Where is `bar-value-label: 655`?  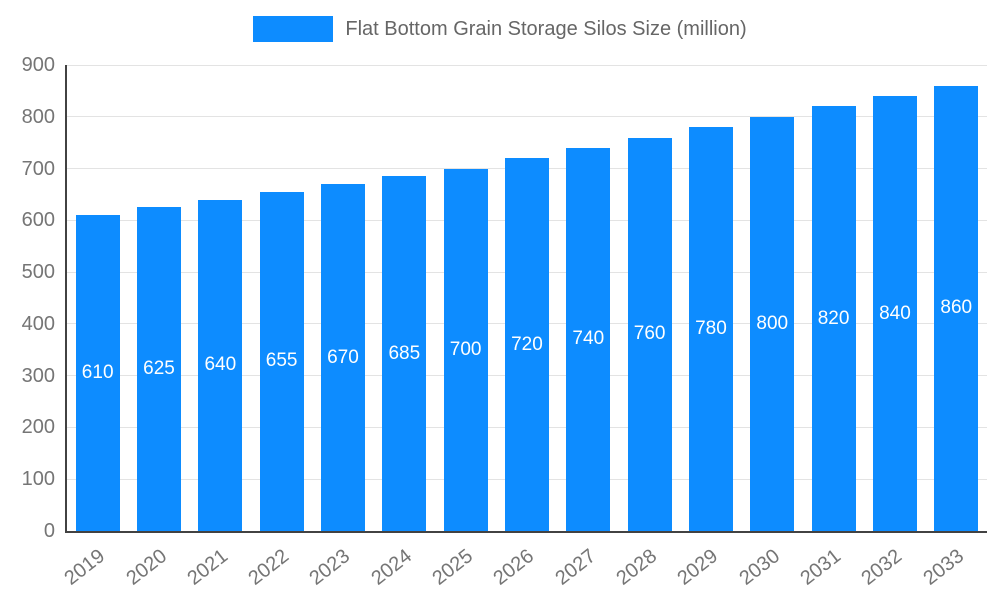
bar-value-label: 655 is located at coordinates (281, 361).